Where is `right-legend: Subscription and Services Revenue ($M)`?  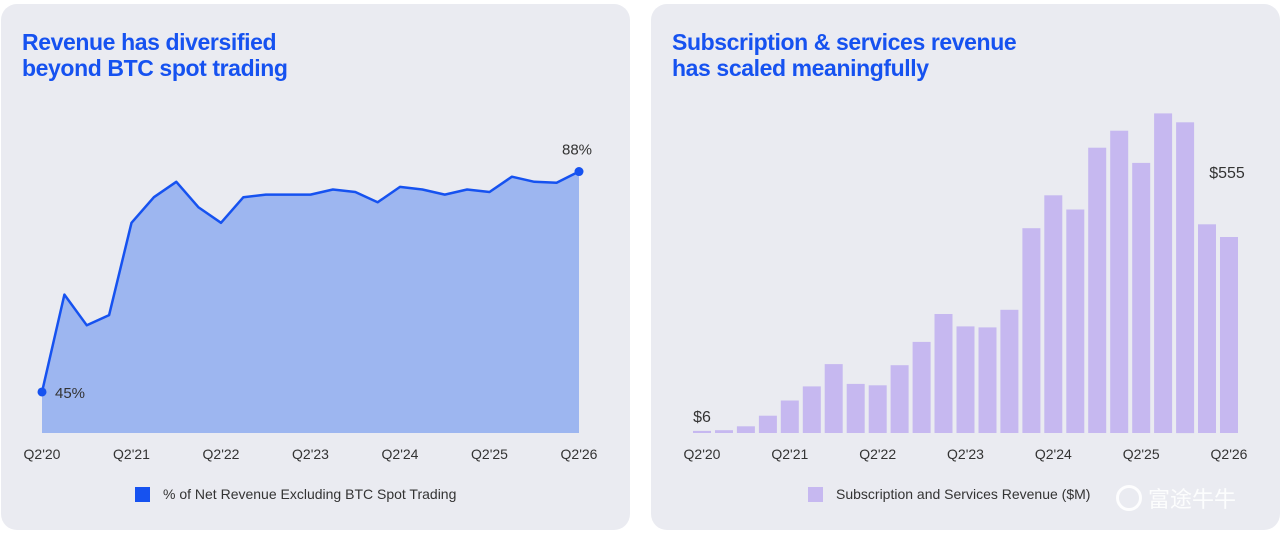
right-legend: Subscription and Services Revenue ($M) is located at coordinates (949, 494).